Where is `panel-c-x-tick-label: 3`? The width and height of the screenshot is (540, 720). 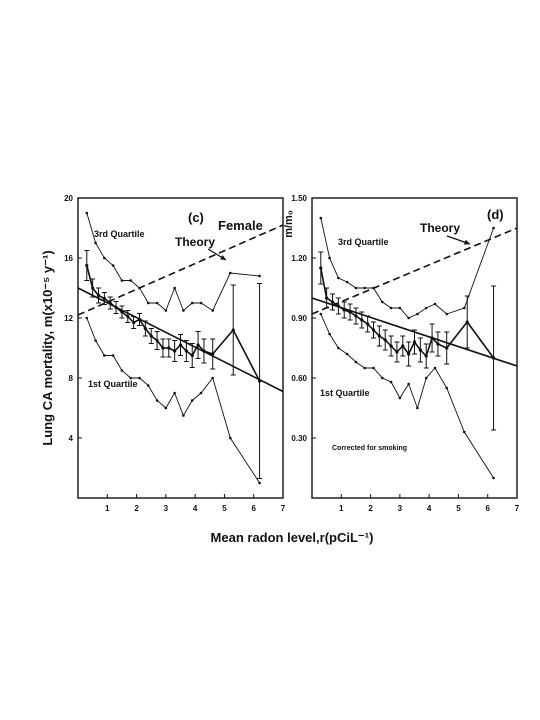 panel-c-x-tick-label: 3 is located at coordinates (166, 508).